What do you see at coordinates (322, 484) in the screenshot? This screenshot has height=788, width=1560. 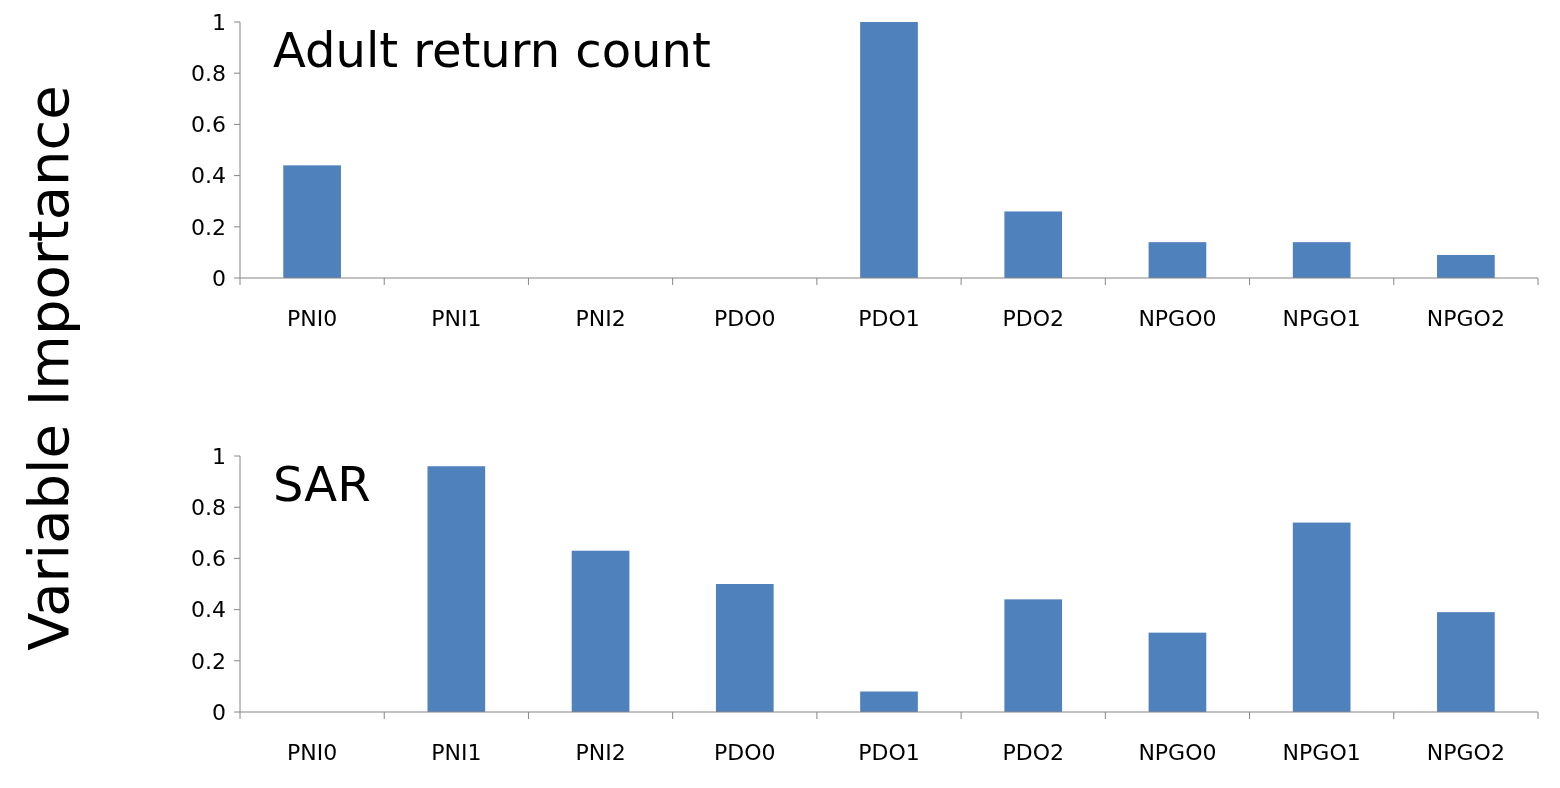 I see `chart-title: SAR` at bounding box center [322, 484].